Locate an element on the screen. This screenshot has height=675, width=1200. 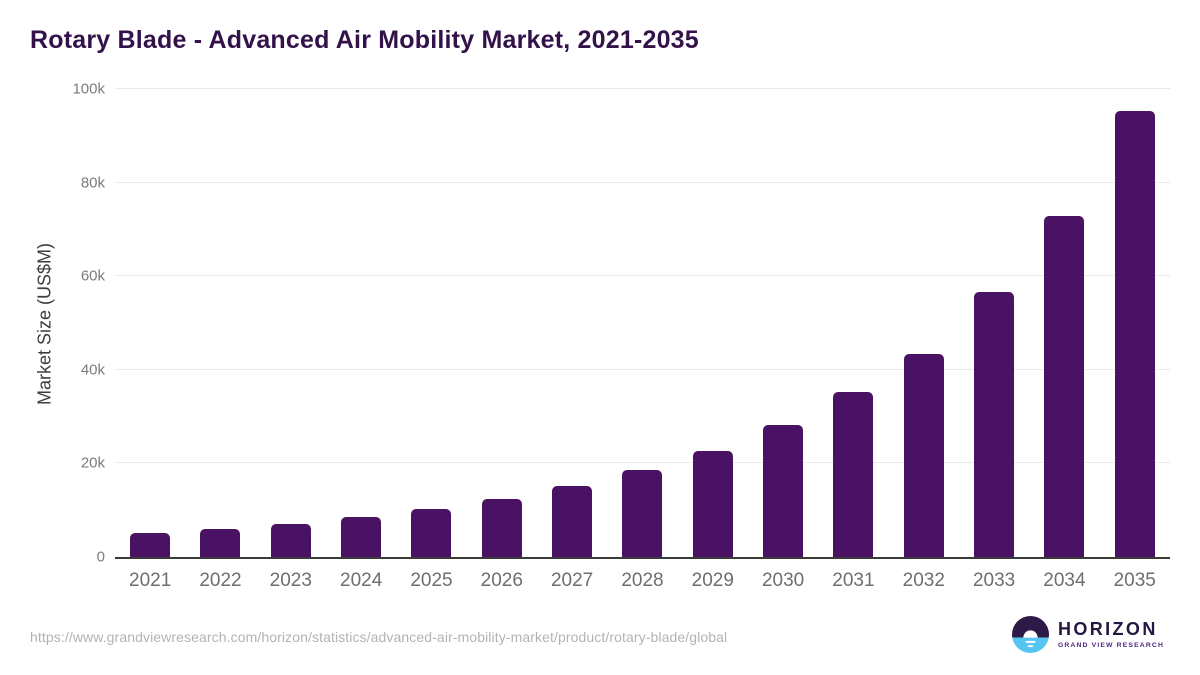
gridline-20k is located at coordinates (642, 463).